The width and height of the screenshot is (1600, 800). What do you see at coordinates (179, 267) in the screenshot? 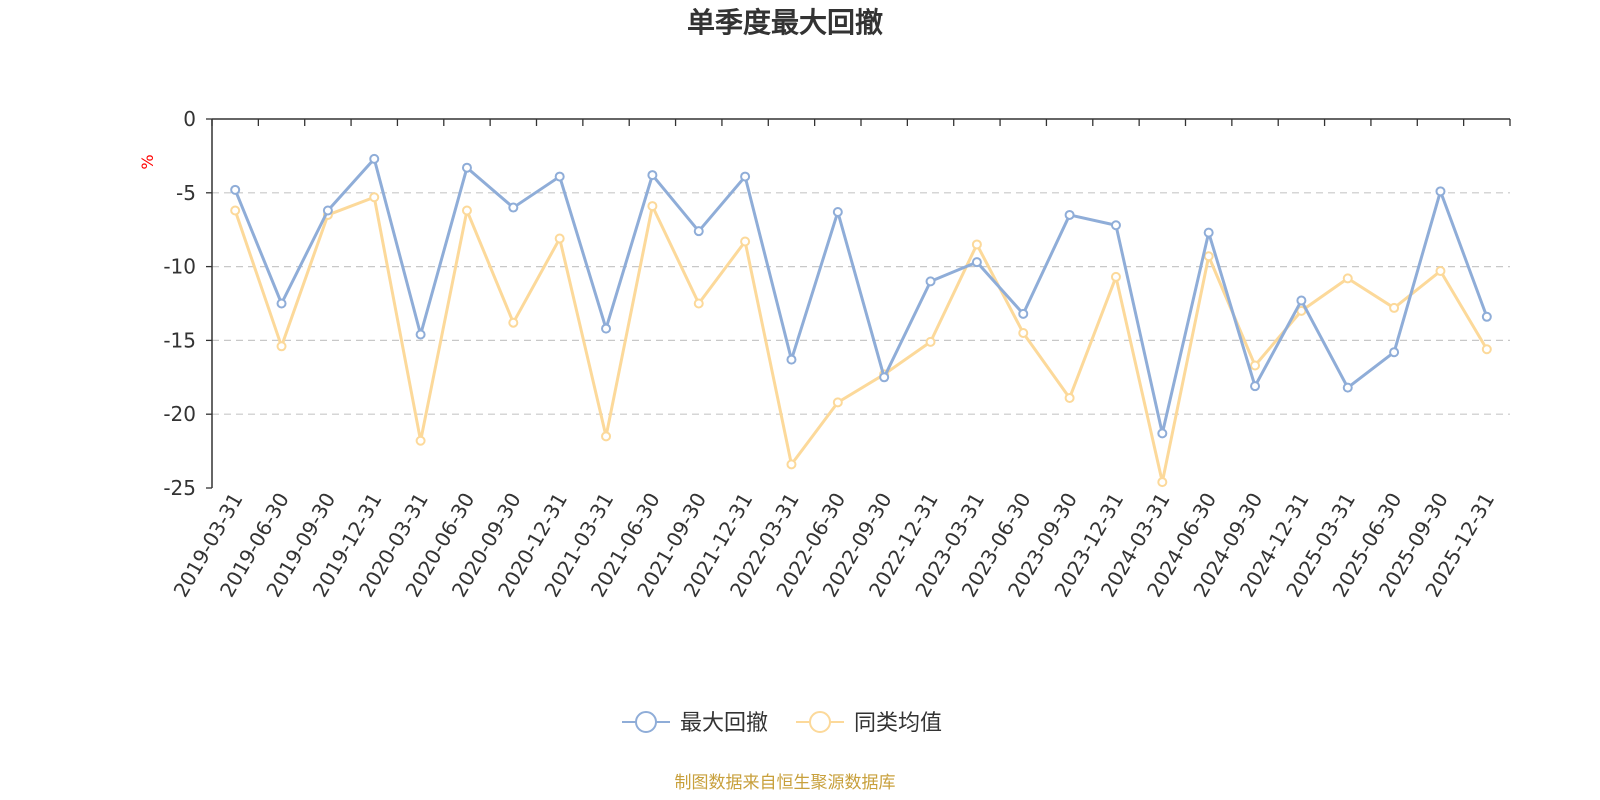
I see `y-tick-label: -10` at bounding box center [179, 267].